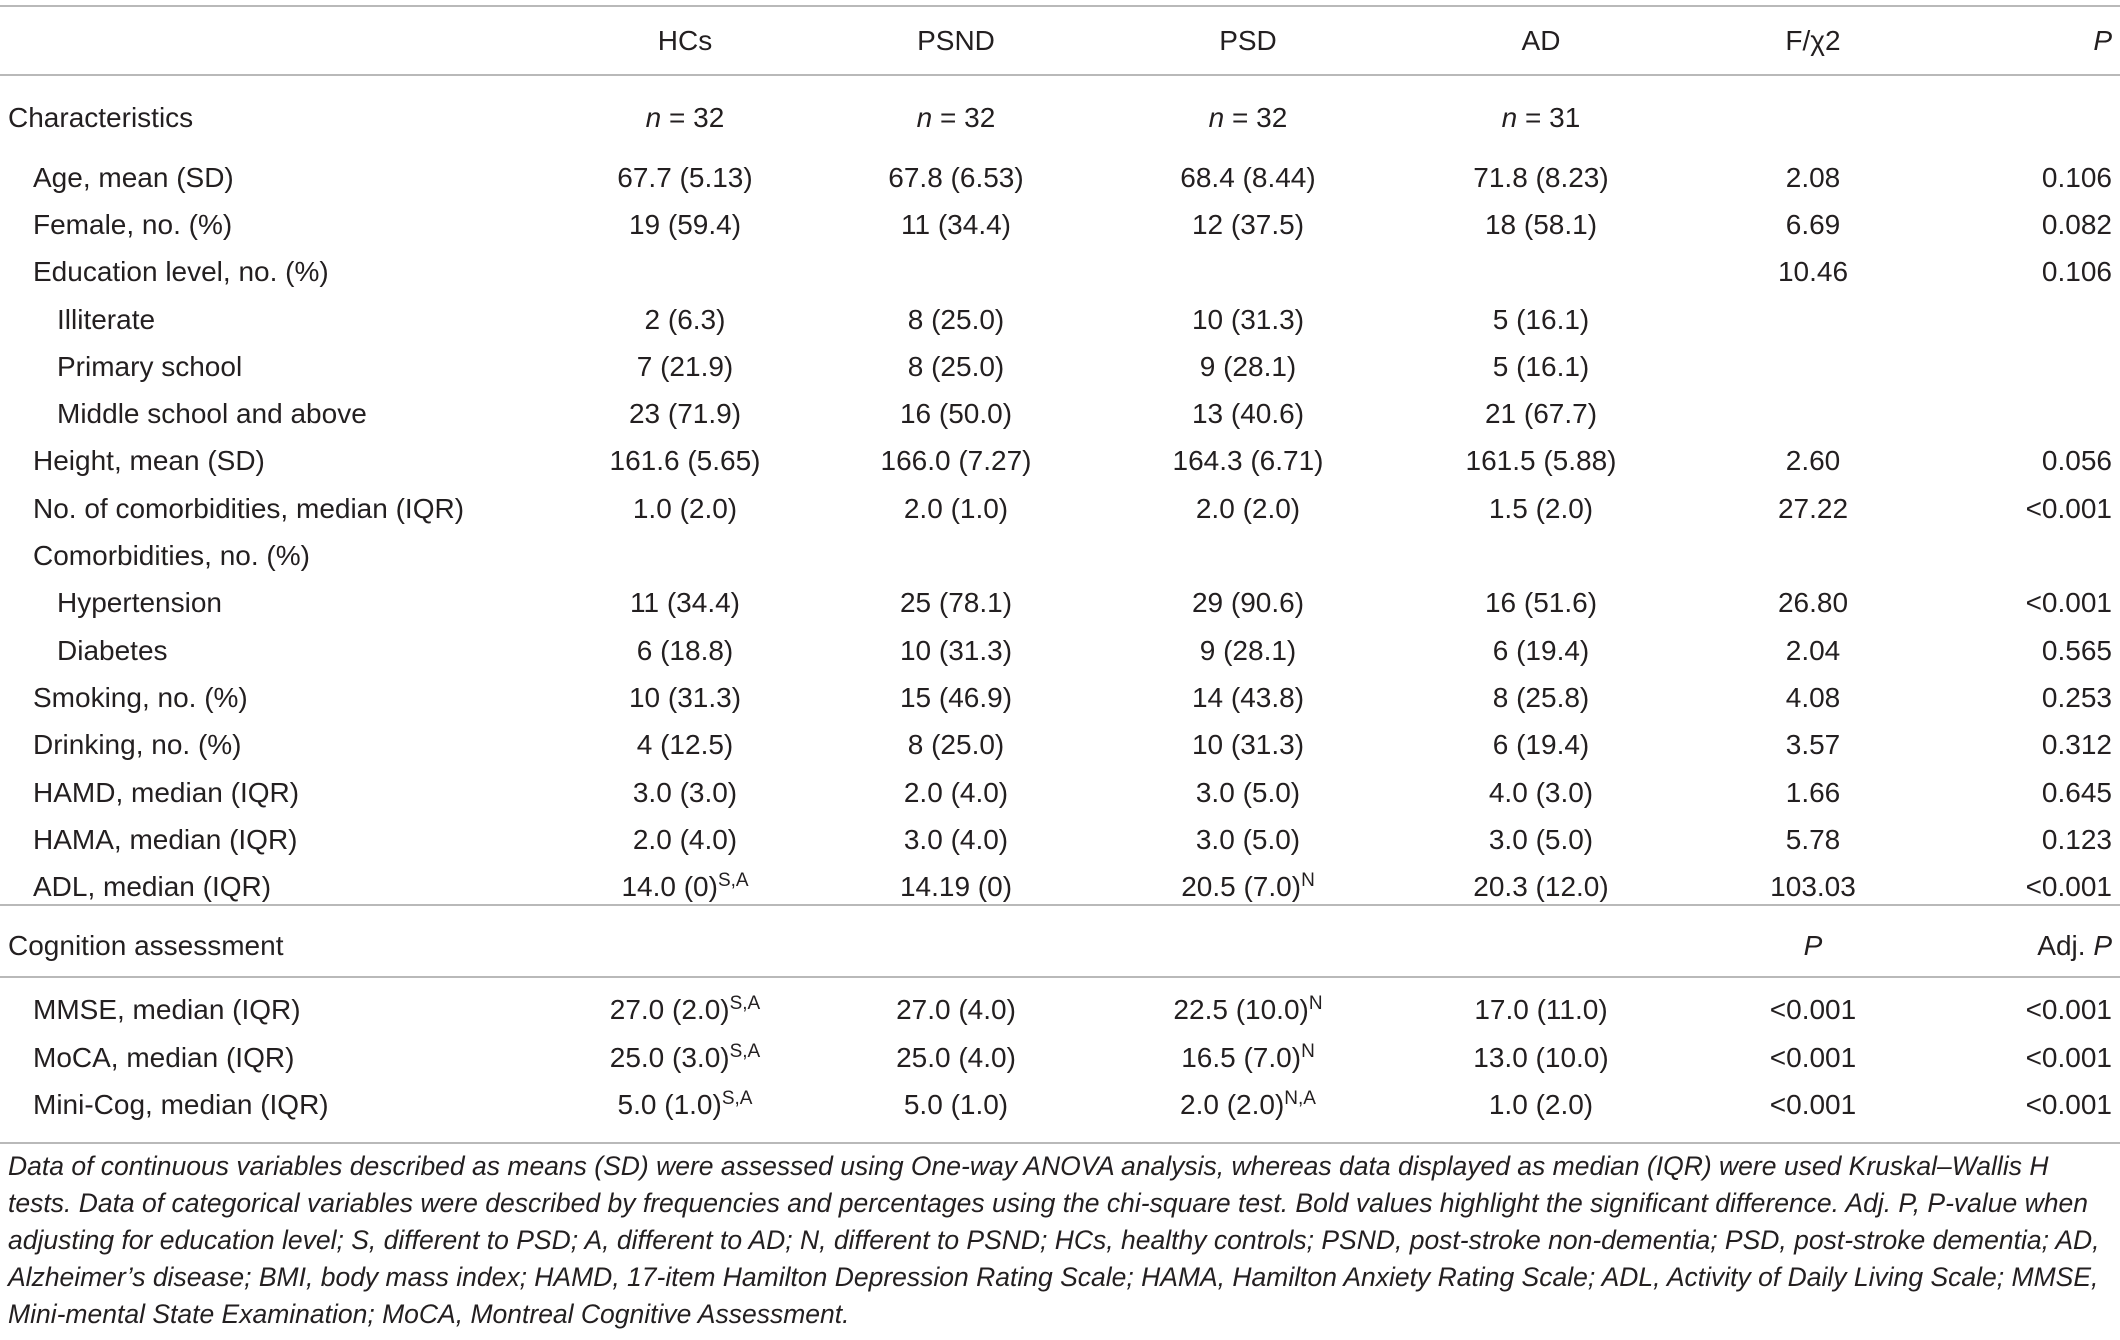  I want to click on row-label: Hypertension, so click(280, 603).